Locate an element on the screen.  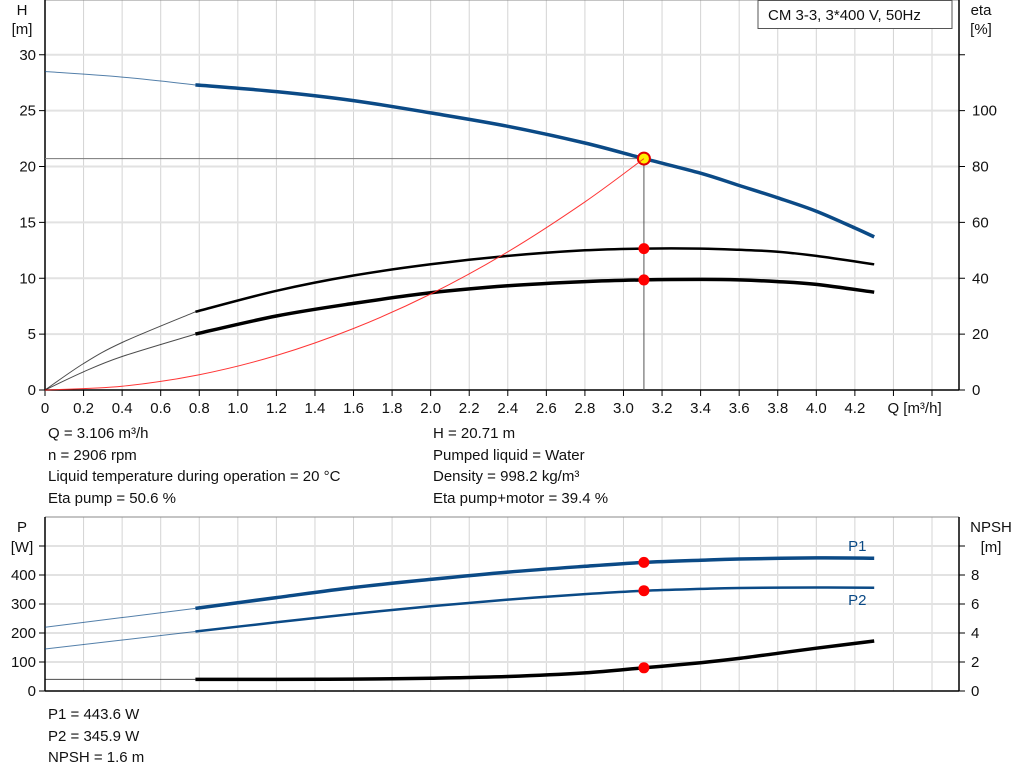
x-tick-label: 0.6 is located at coordinates (160, 408).